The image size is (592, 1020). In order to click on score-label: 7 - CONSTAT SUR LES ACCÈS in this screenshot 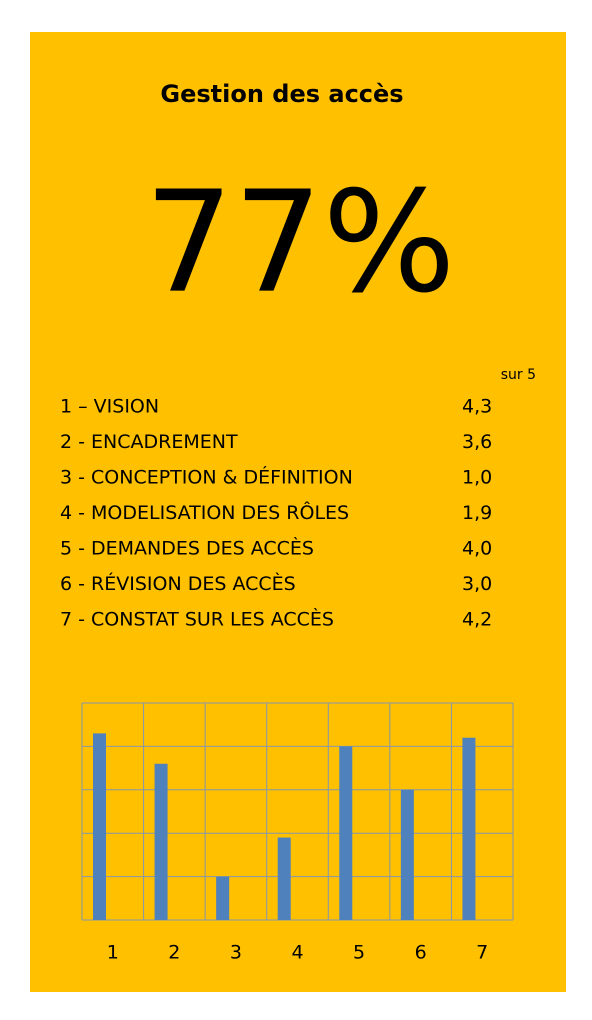, I will do `click(197, 619)`.